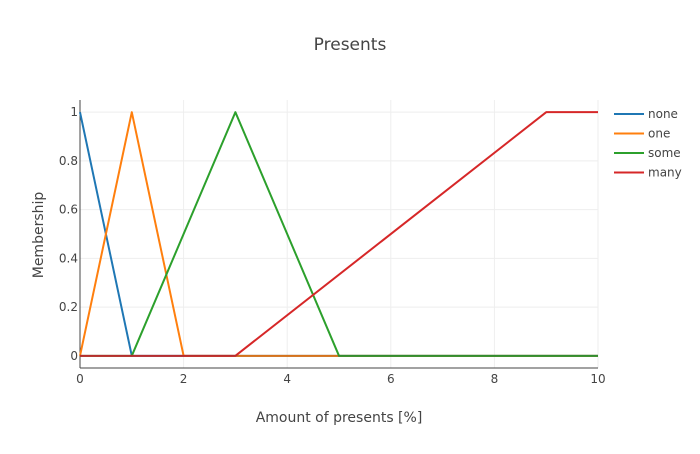  What do you see at coordinates (68, 258) in the screenshot?
I see `y-tick-label: 0.4` at bounding box center [68, 258].